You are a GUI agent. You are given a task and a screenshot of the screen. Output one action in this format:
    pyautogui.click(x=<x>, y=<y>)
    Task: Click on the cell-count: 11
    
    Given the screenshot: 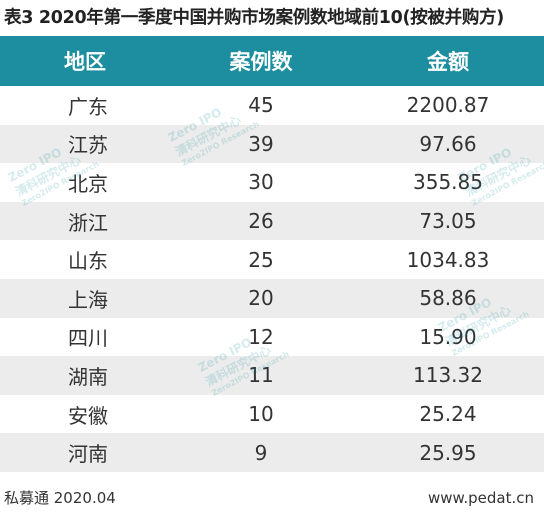 What is the action you would take?
    pyautogui.click(x=261, y=375)
    